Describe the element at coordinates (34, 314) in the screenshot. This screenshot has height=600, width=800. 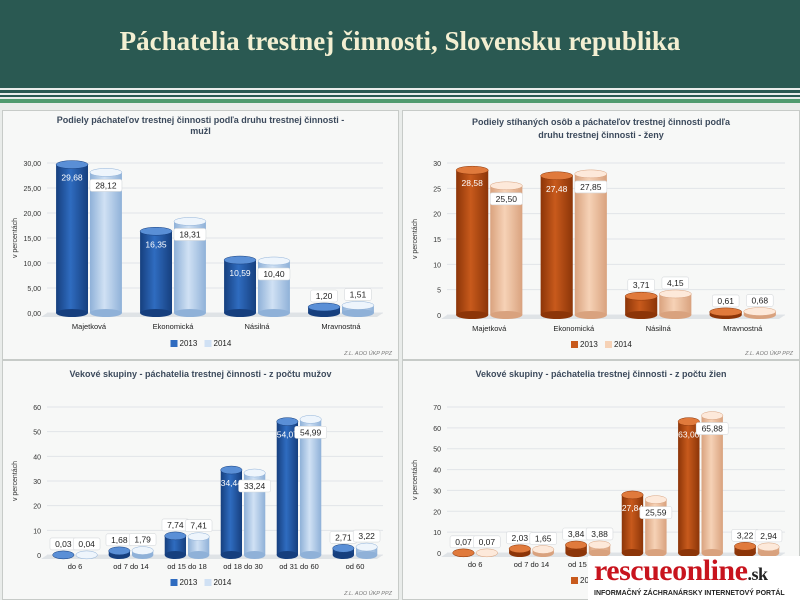
I see `y-tick-label: 0,00` at that location.